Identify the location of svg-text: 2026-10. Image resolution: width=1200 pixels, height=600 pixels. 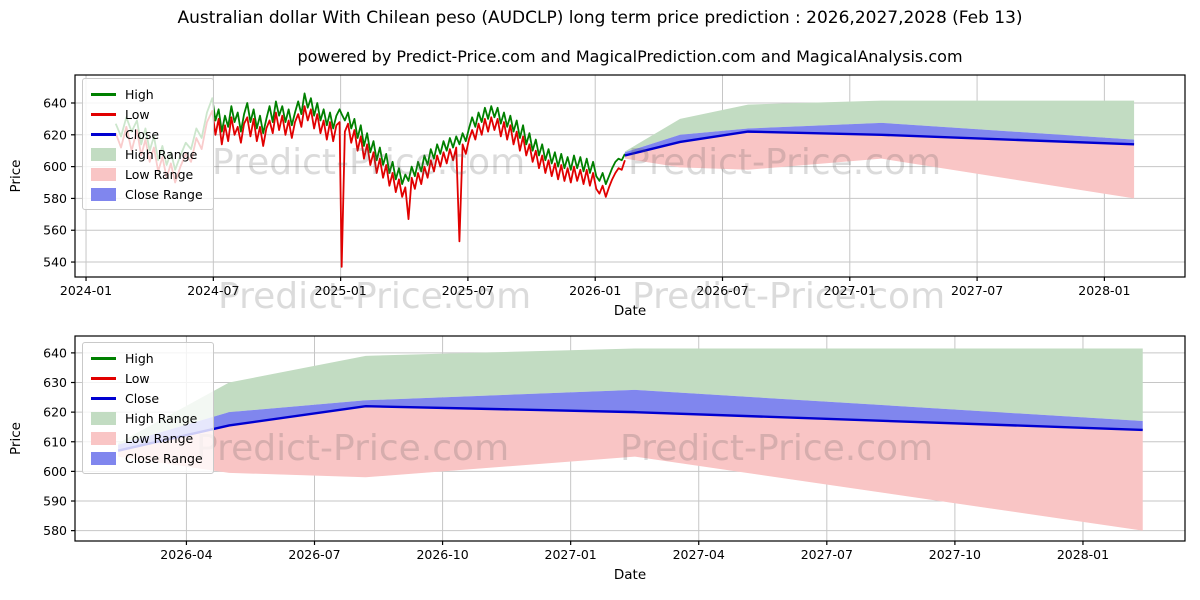
(442, 554).